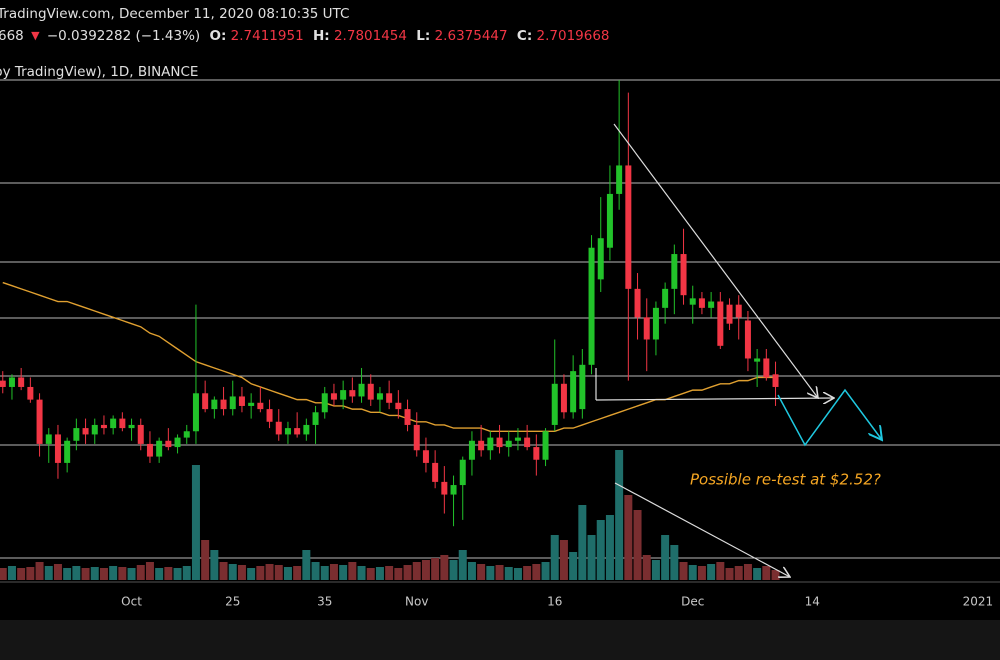 This screenshot has width=1000, height=660. What do you see at coordinates (324, 602) in the screenshot?
I see `x-tick-label: 35` at bounding box center [324, 602].